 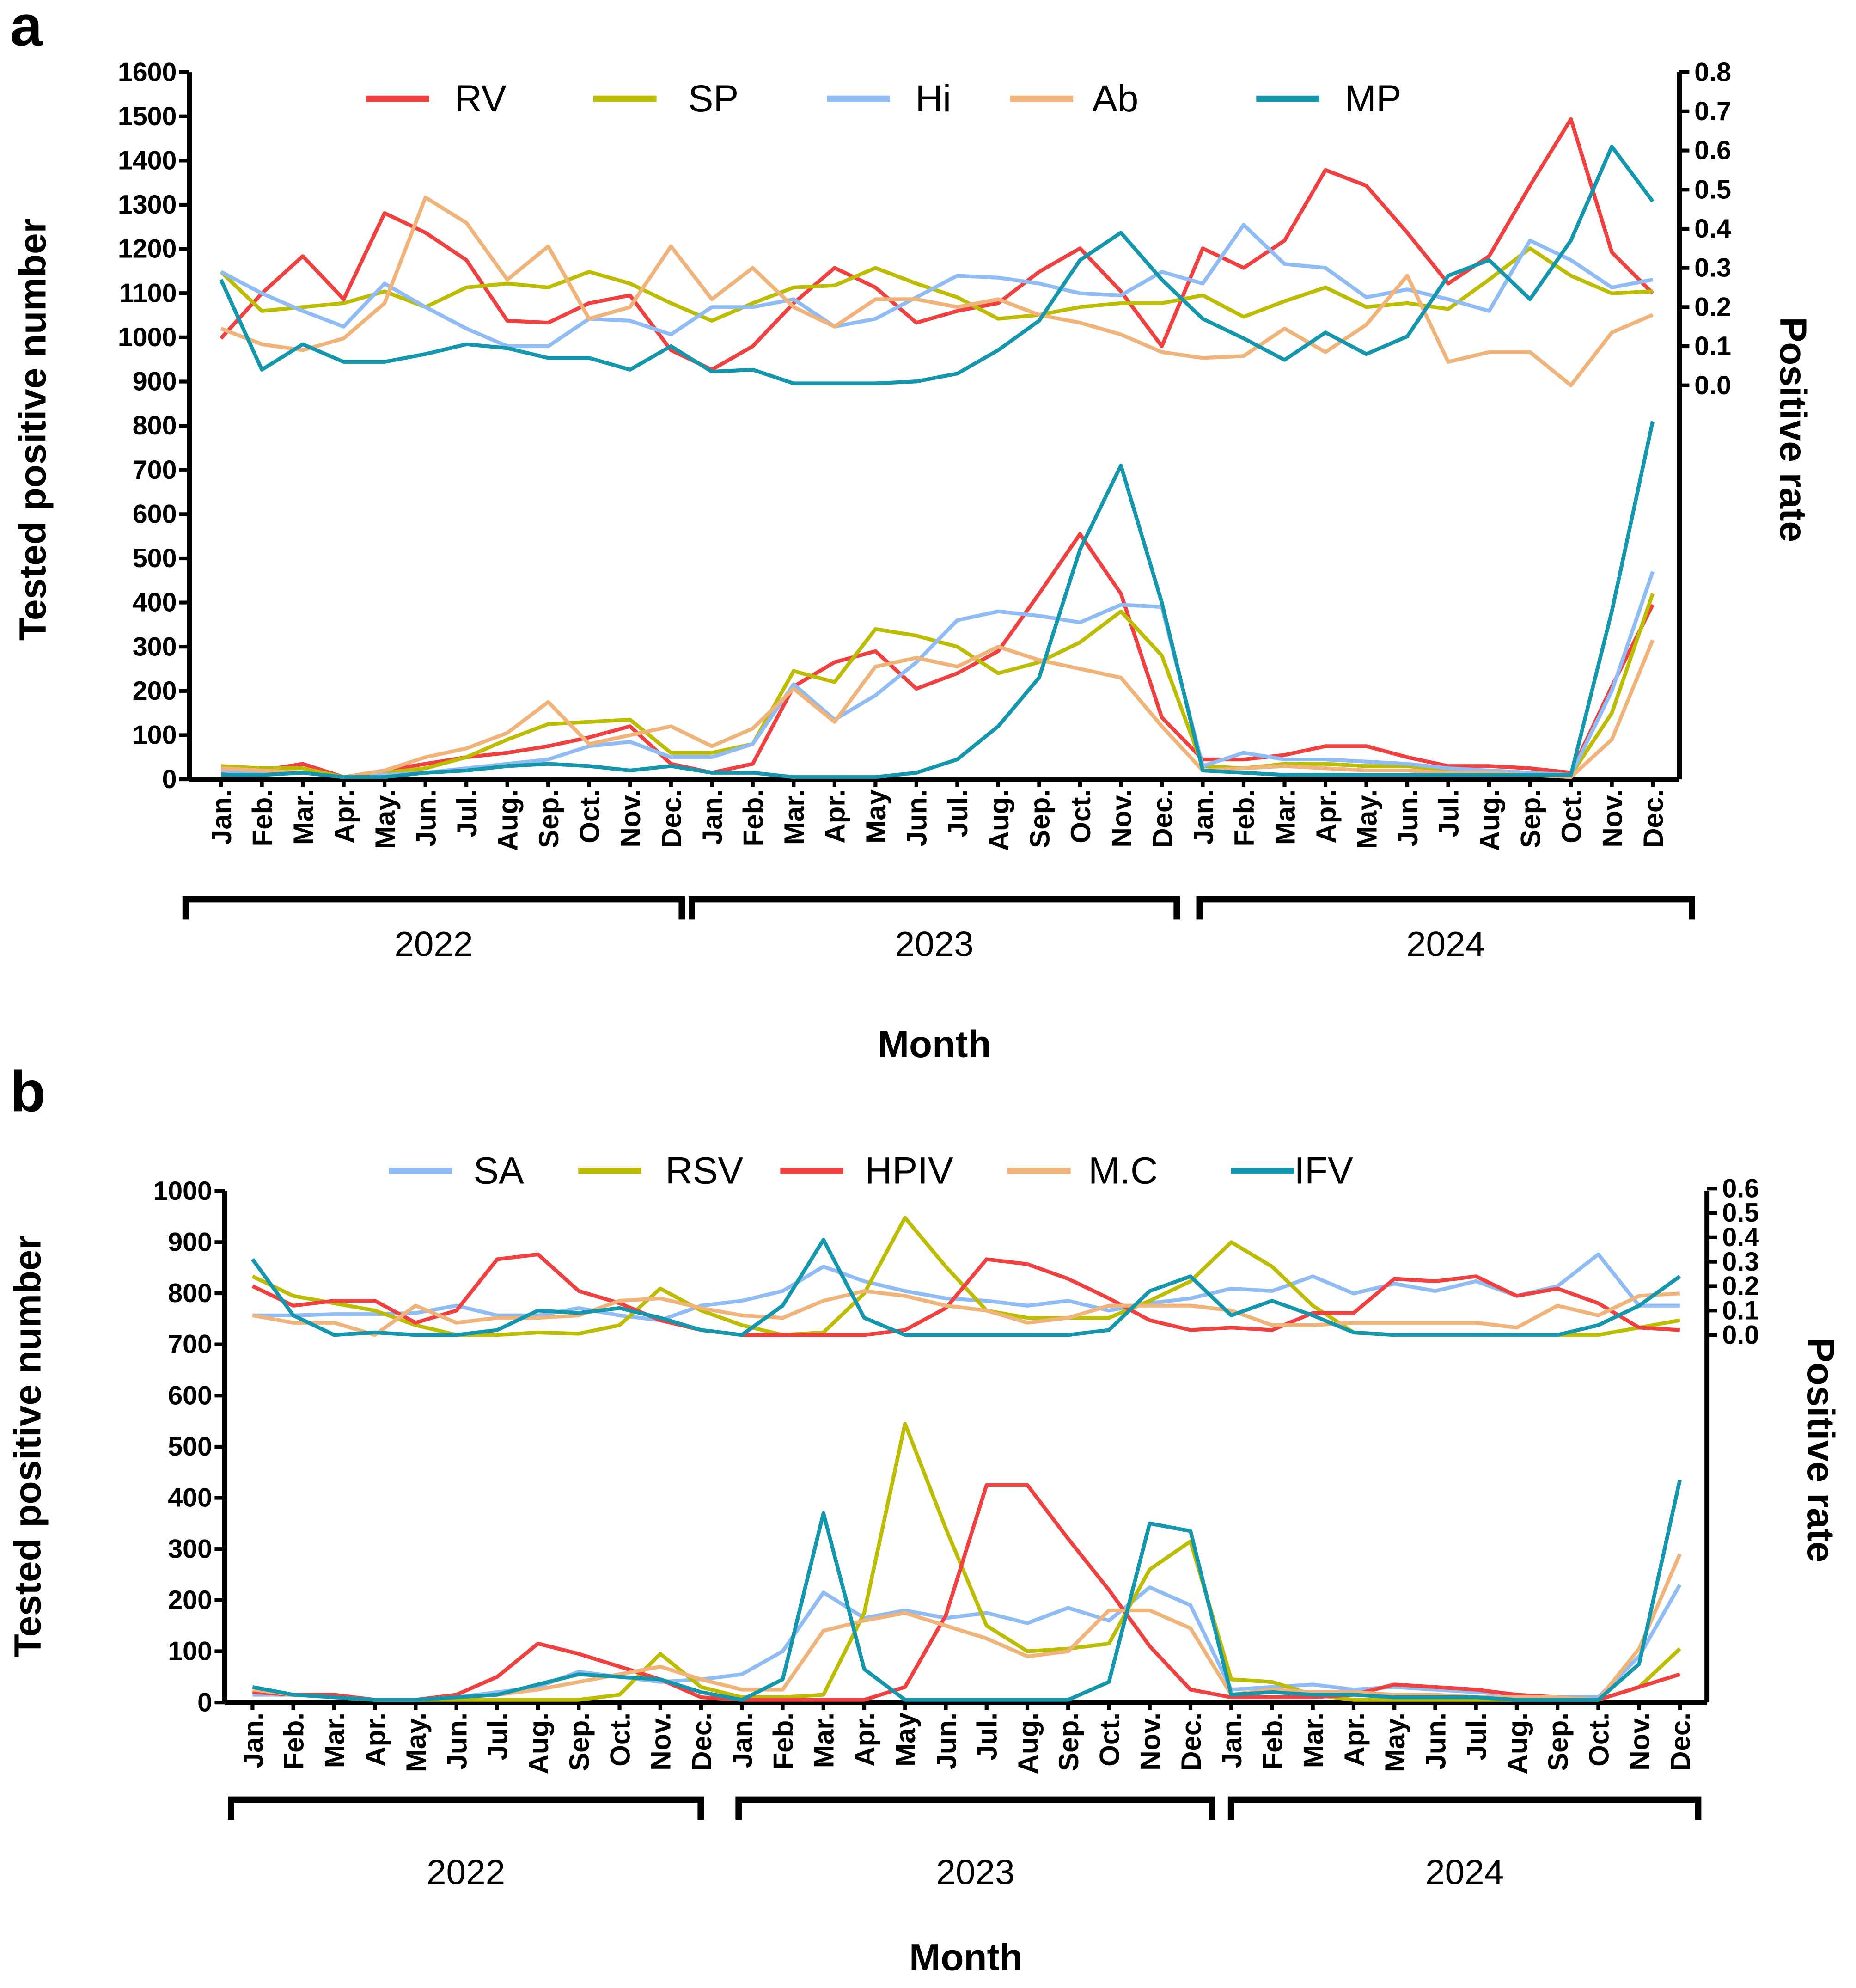 What do you see at coordinates (155, 382) in the screenshot?
I see `y-tick-label: 900` at bounding box center [155, 382].